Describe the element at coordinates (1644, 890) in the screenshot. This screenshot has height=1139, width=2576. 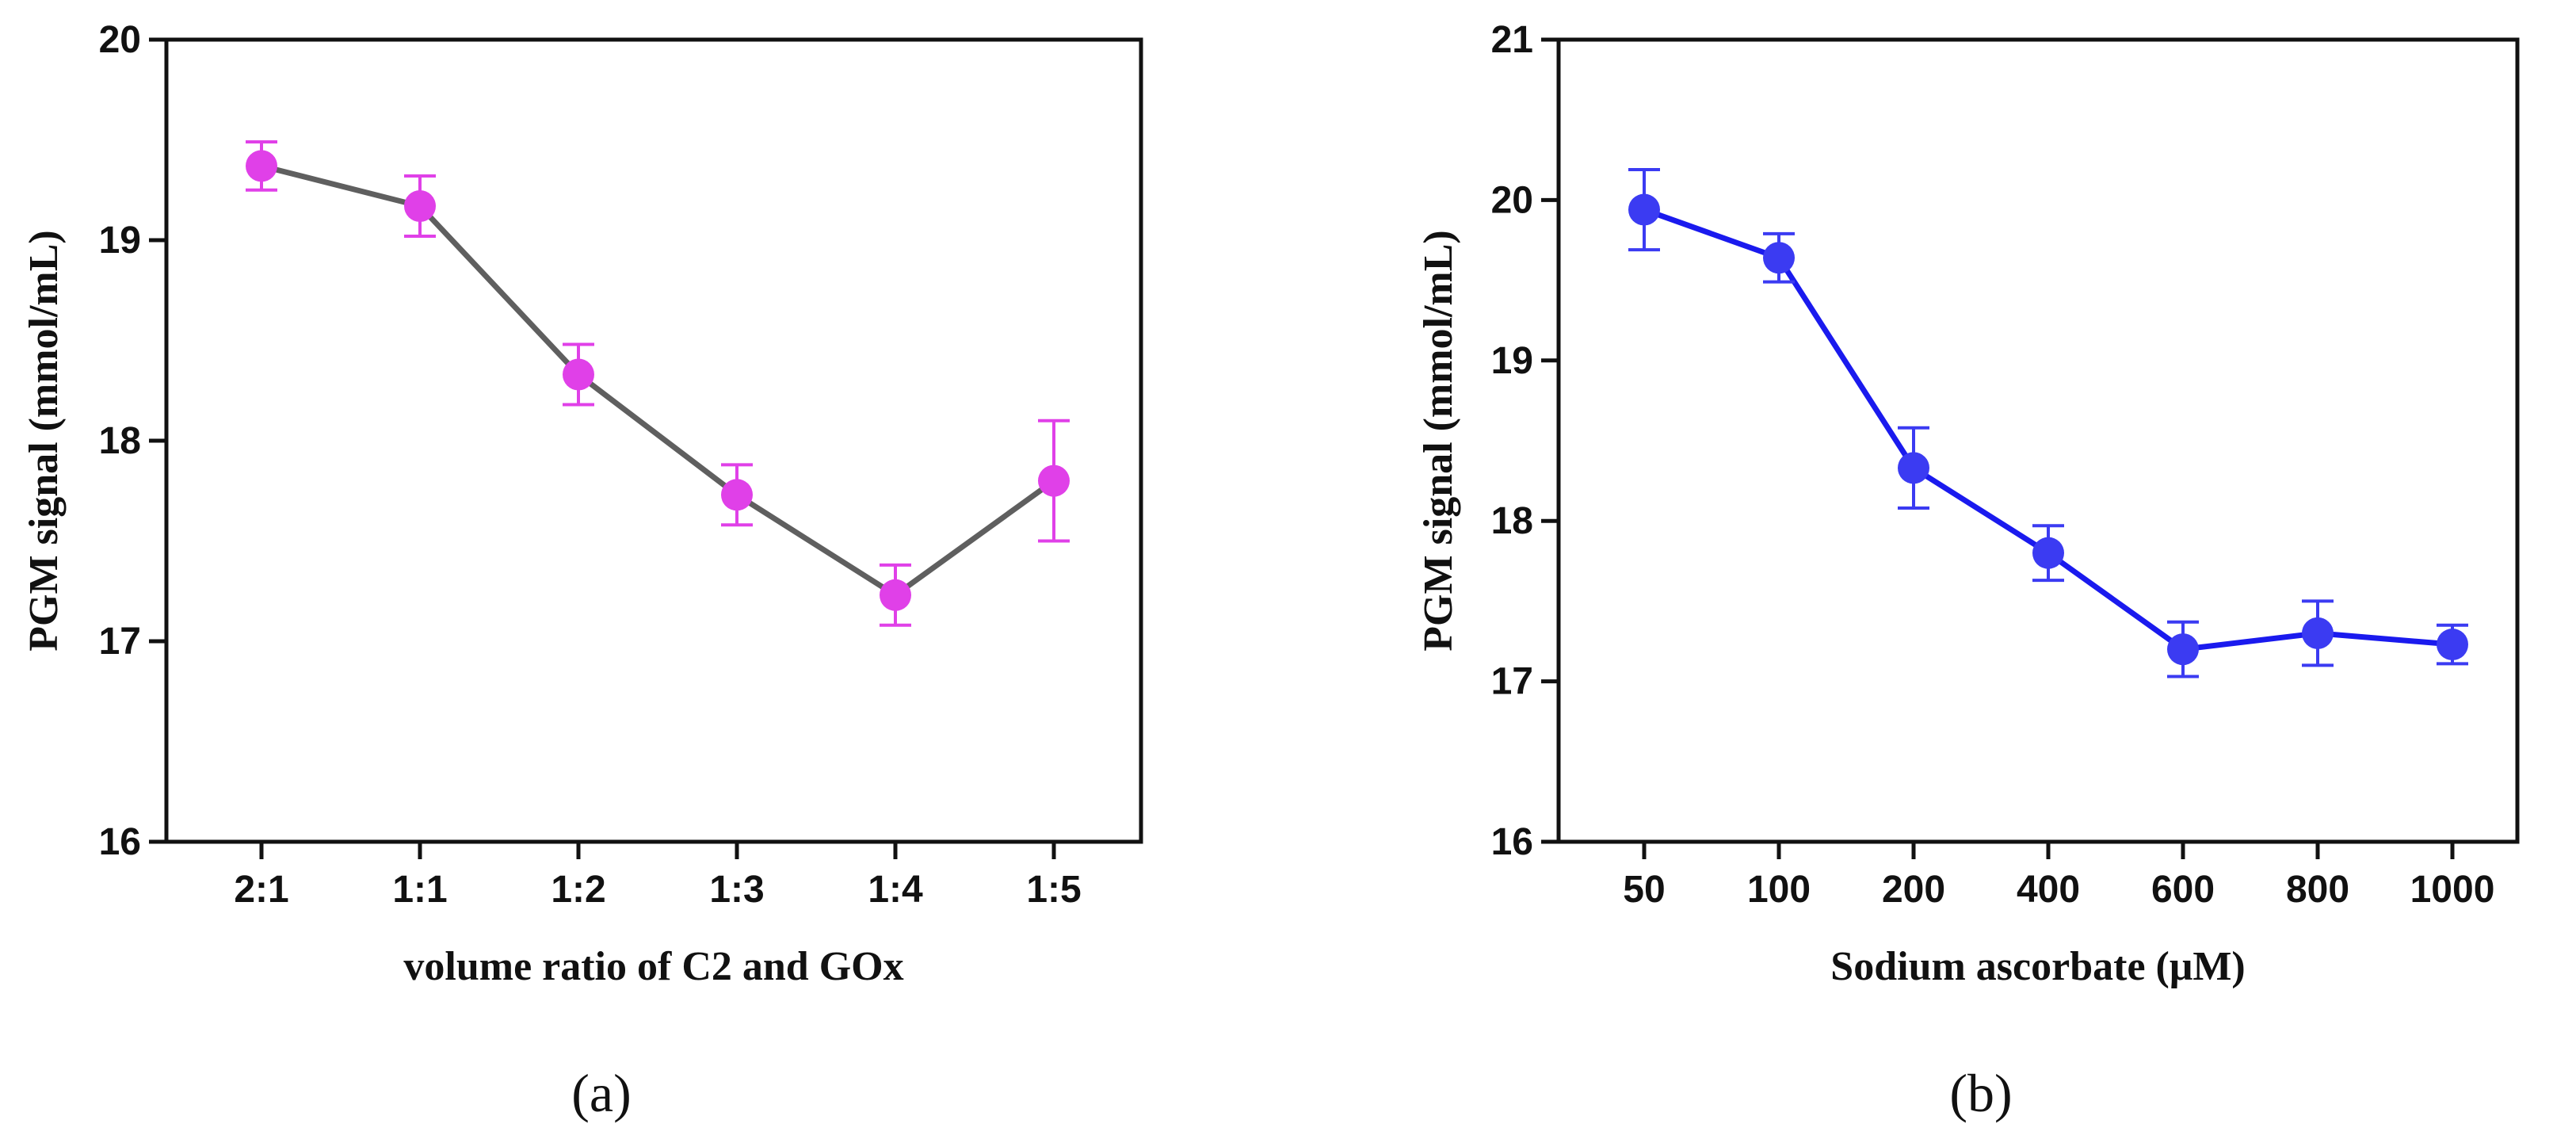
I see `x-tick-label: 50` at that location.